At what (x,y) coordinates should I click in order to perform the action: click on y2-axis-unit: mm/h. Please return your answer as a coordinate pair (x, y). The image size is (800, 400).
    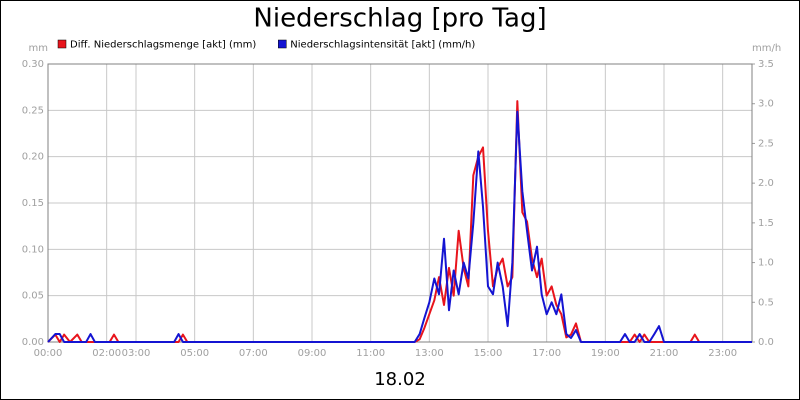
    Looking at the image, I should click on (766, 48).